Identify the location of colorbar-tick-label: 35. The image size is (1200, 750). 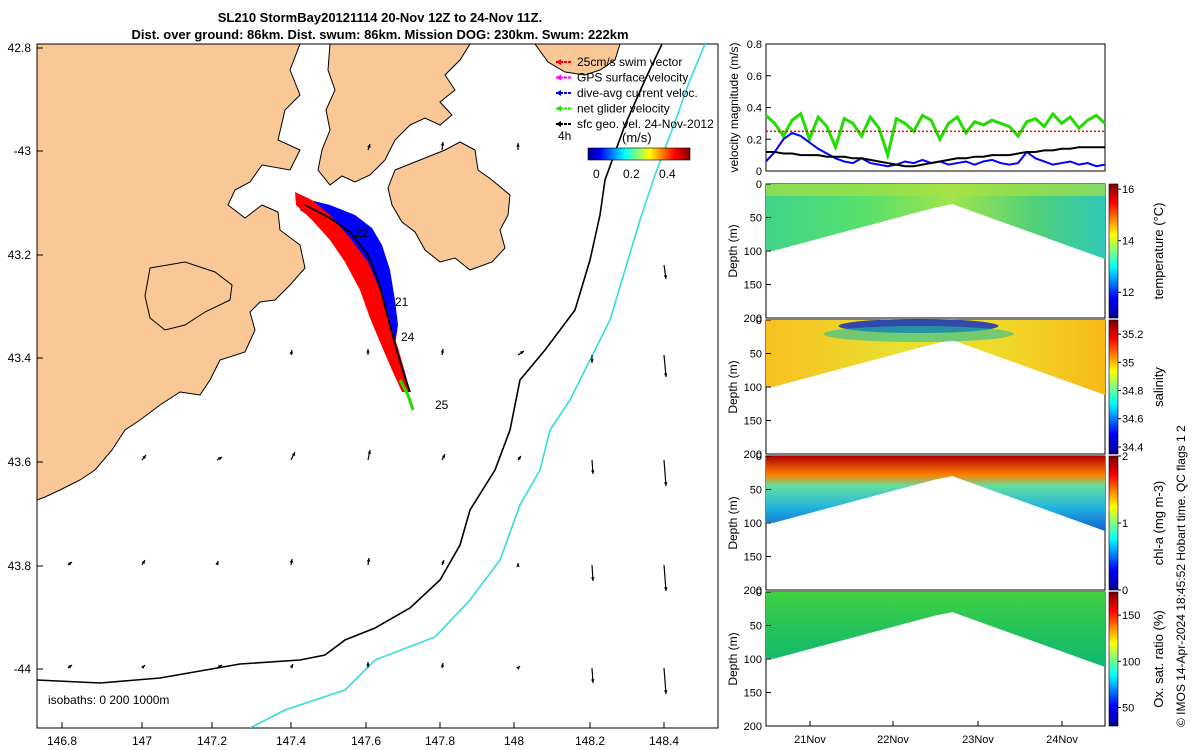
(1128, 363).